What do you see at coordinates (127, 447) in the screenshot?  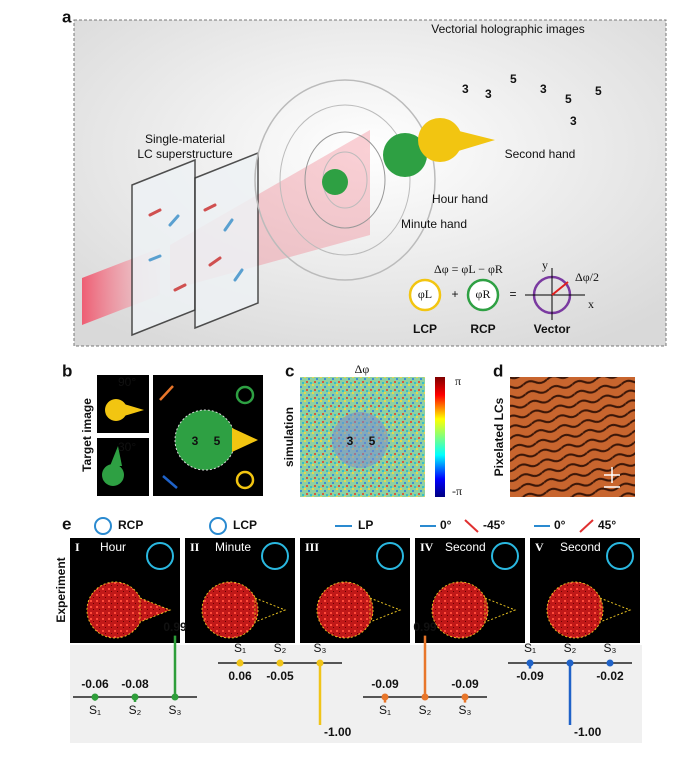 I see `angle-label: 30°` at bounding box center [127, 447].